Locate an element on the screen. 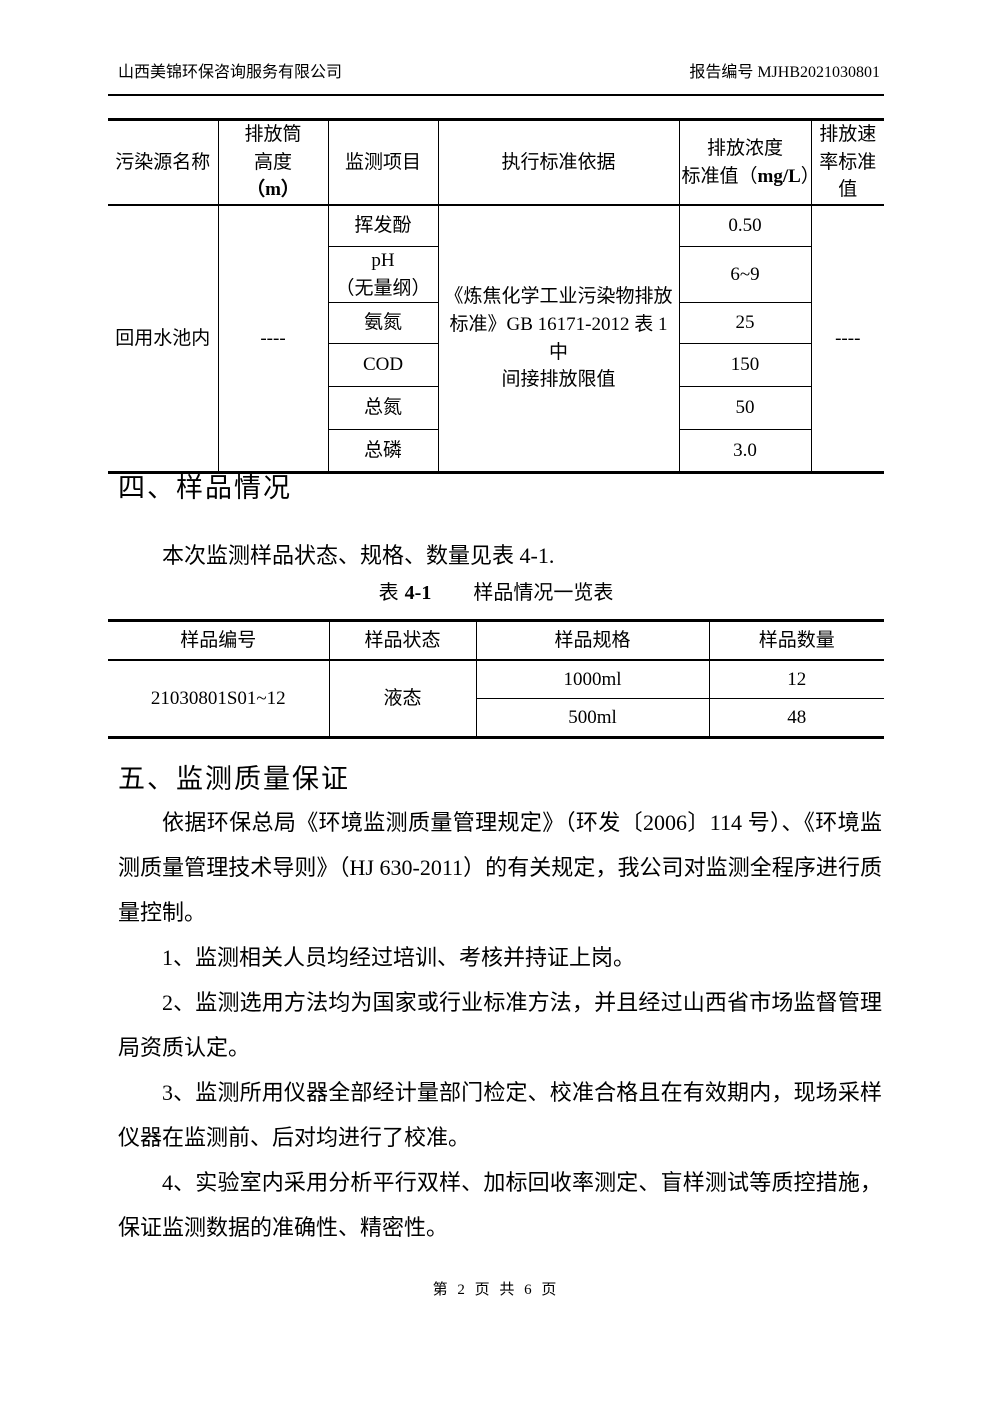  value-cell-nh3n: 25 is located at coordinates (745, 323).